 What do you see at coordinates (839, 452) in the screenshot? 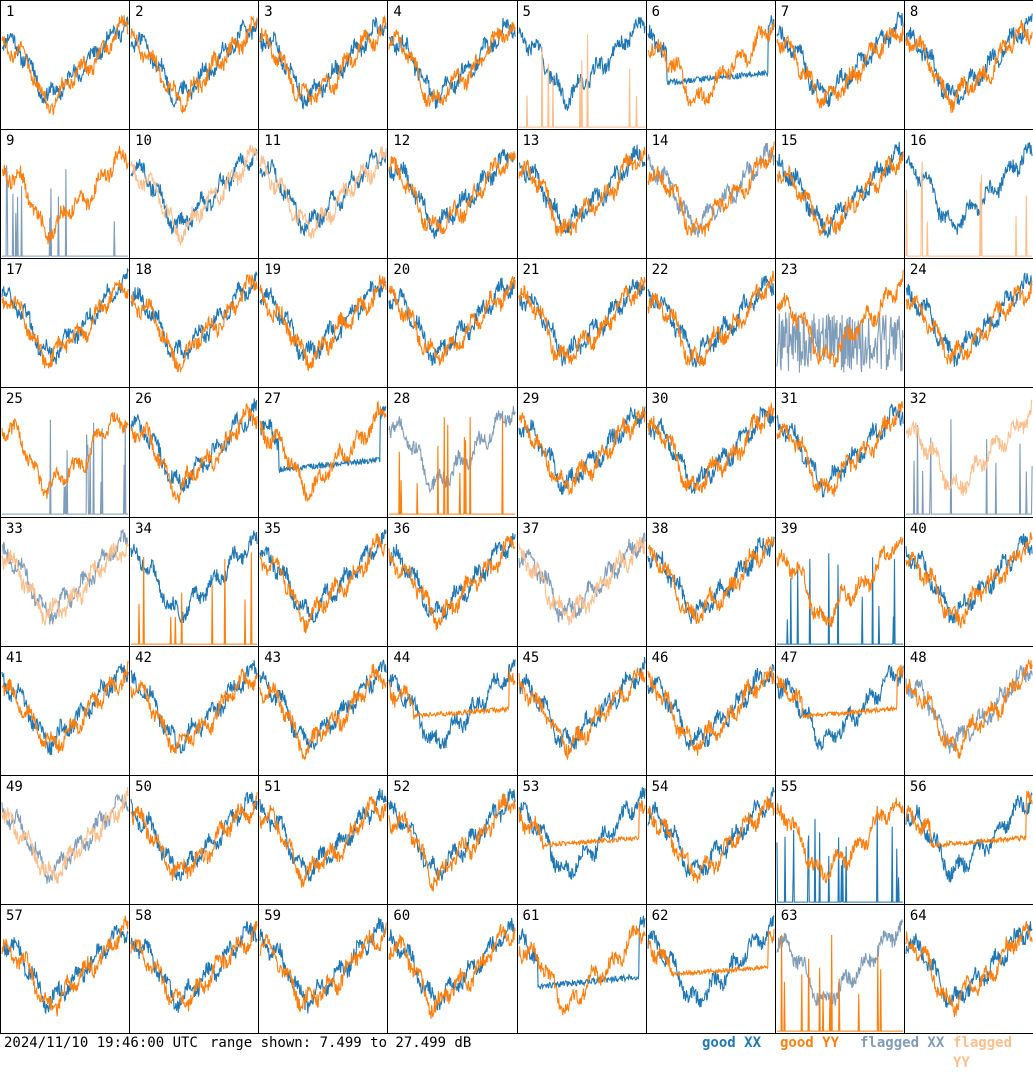
I see `panel-31: 31` at bounding box center [839, 452].